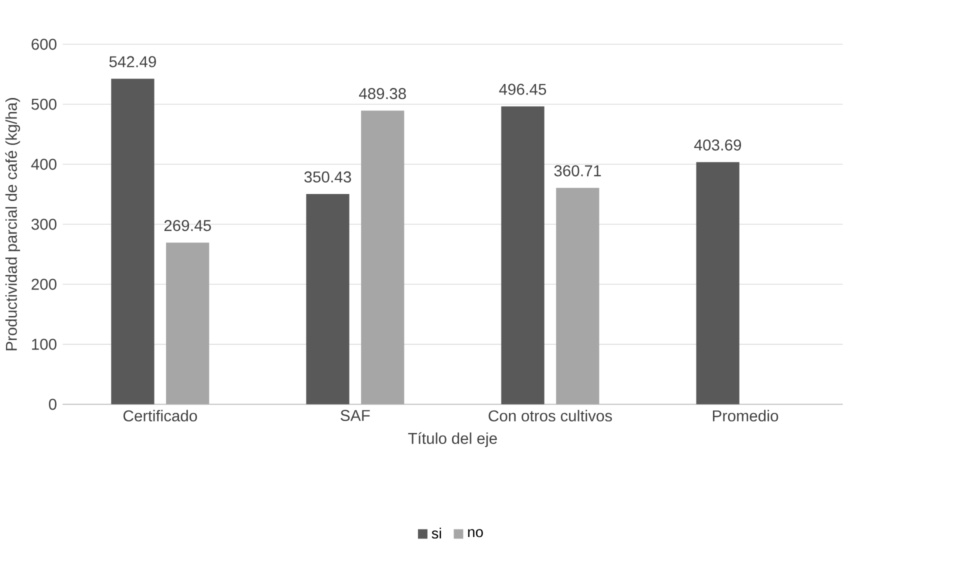  Describe the element at coordinates (522, 90) in the screenshot. I see `data-label: 496.45` at that location.